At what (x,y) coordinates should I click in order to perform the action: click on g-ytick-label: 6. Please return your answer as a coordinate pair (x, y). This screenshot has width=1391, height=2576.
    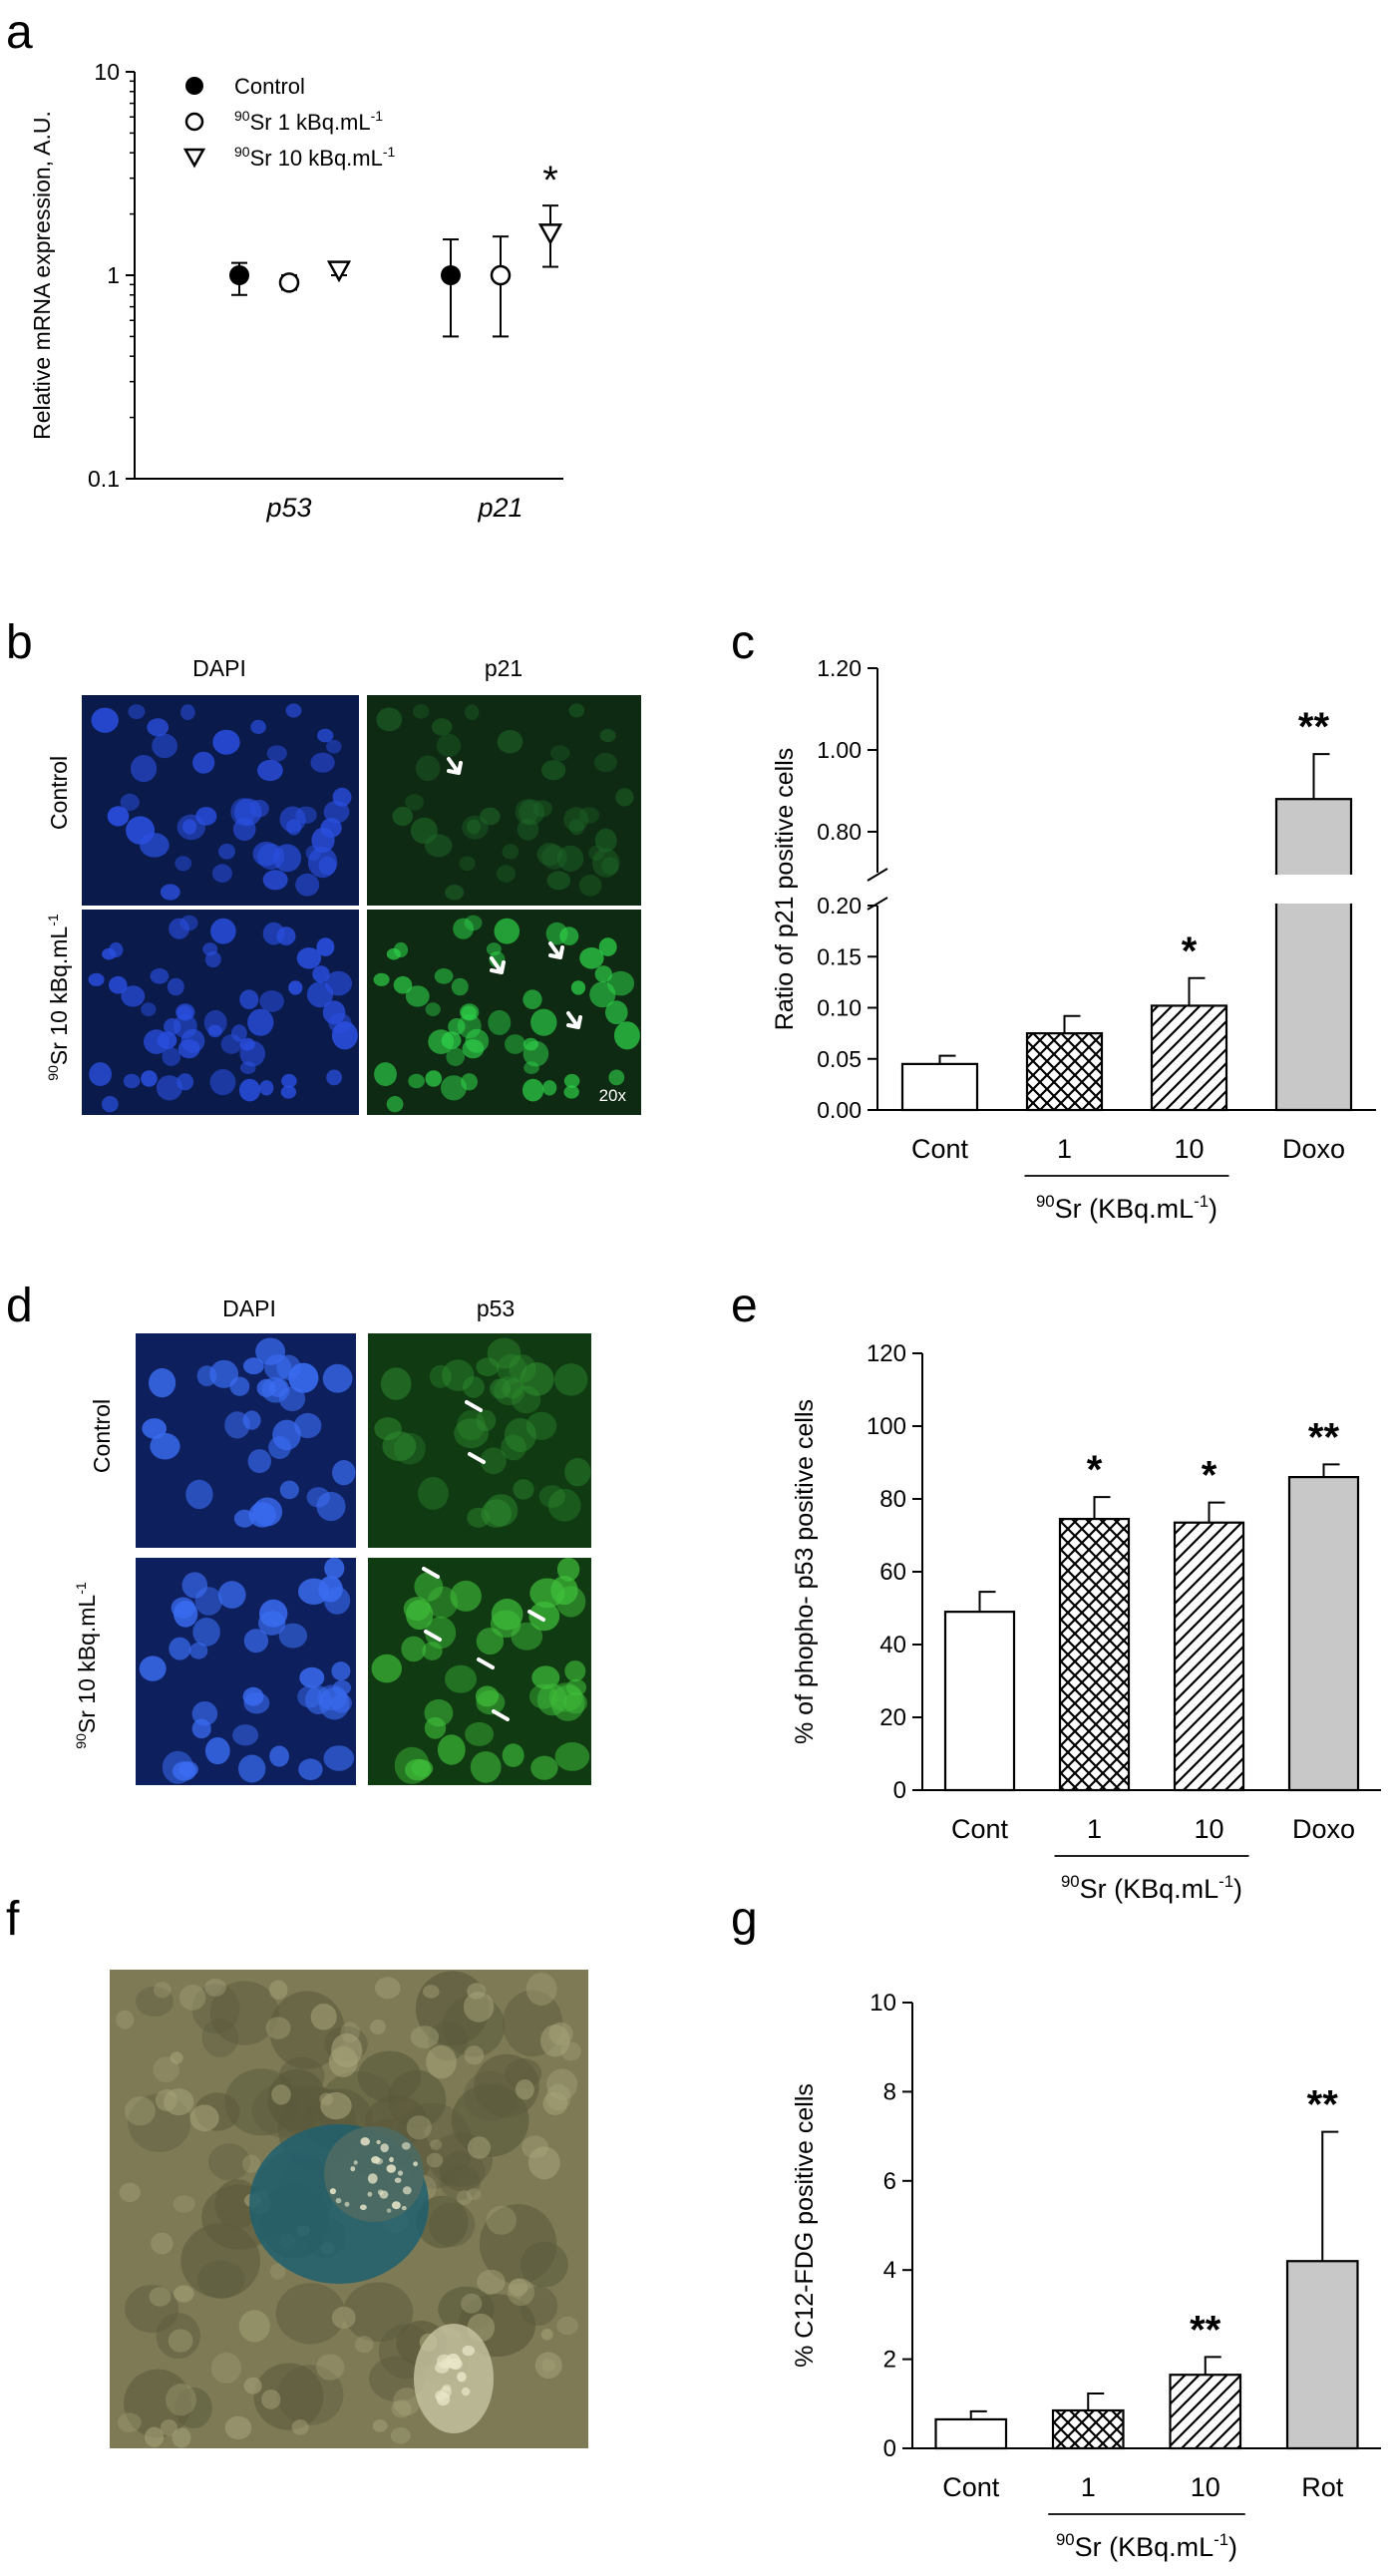
    Looking at the image, I should click on (889, 2181).